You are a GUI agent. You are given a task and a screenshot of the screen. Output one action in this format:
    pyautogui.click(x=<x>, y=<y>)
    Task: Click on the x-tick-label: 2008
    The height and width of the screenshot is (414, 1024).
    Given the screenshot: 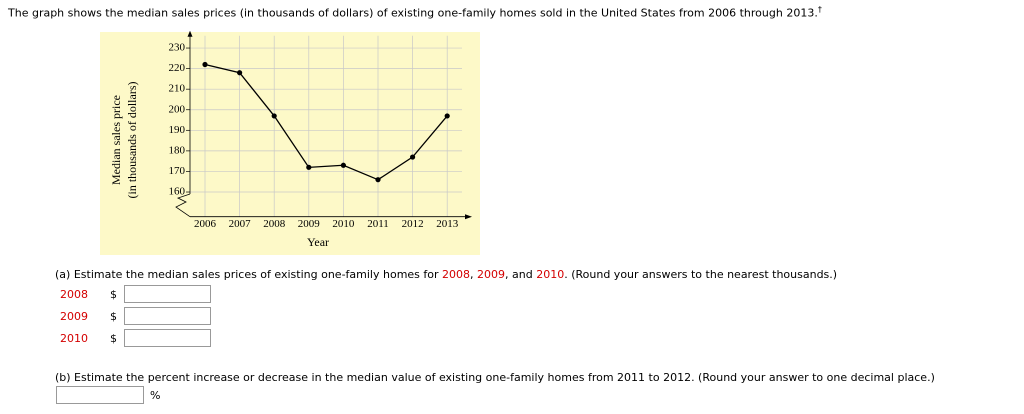 What is the action you would take?
    pyautogui.click(x=274, y=224)
    